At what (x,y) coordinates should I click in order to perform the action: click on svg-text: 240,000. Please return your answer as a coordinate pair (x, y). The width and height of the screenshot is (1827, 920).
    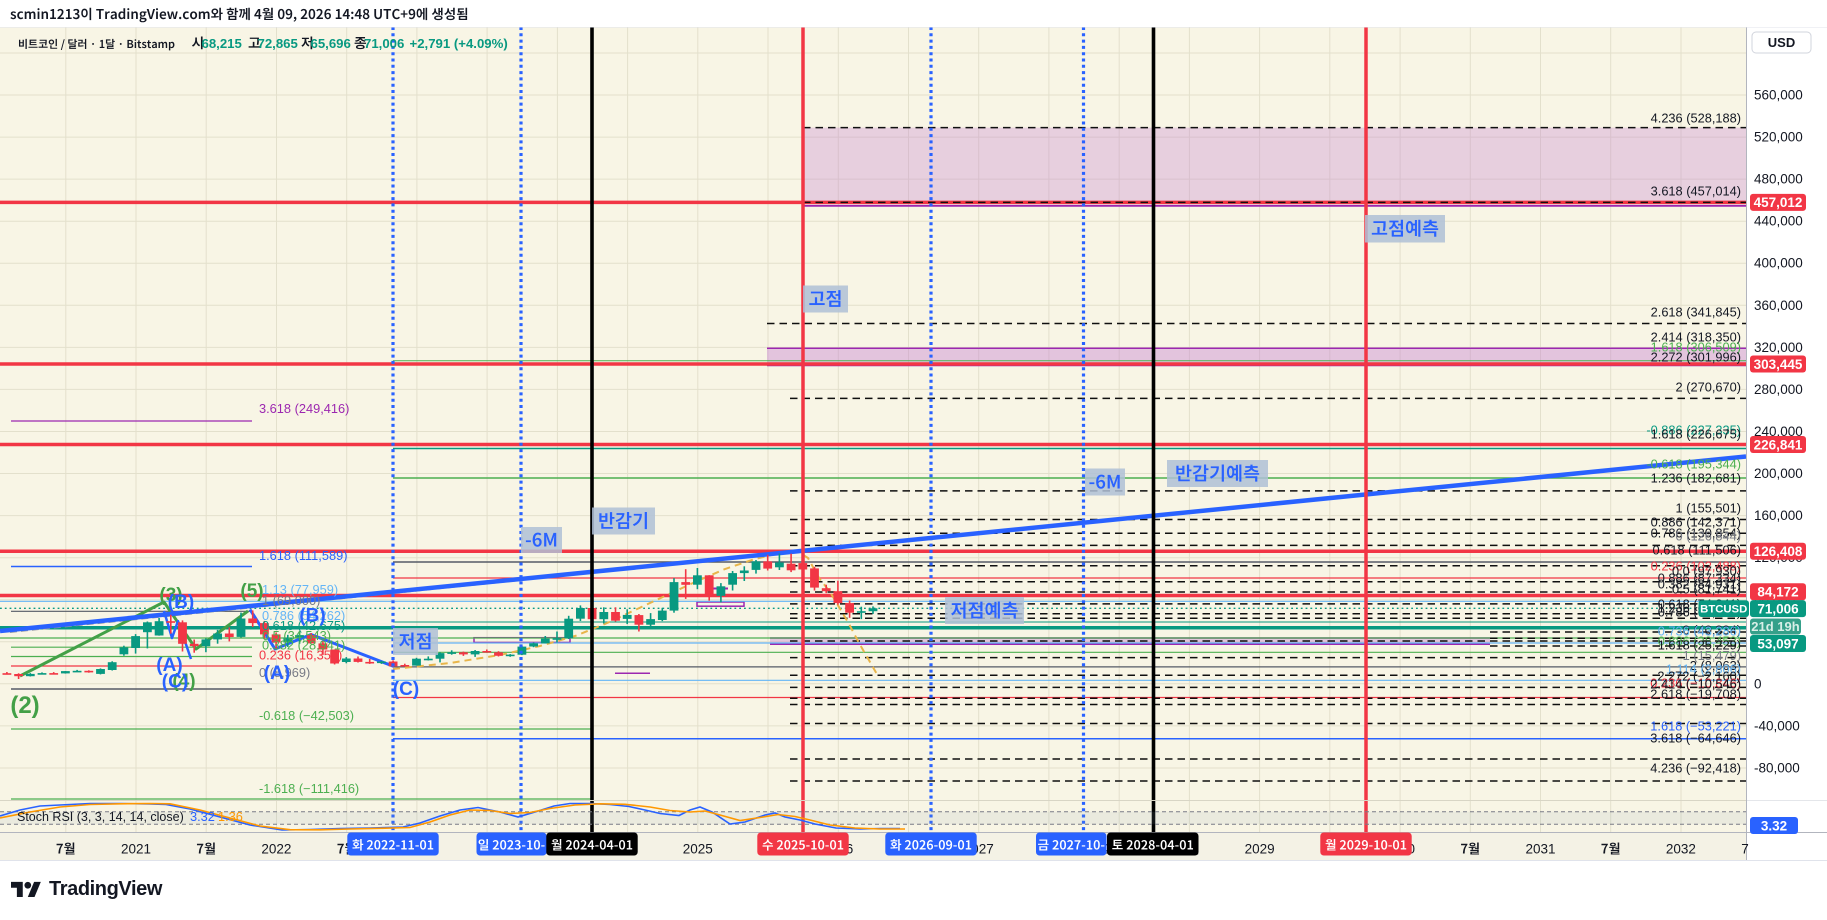
    Looking at the image, I should click on (1778, 431).